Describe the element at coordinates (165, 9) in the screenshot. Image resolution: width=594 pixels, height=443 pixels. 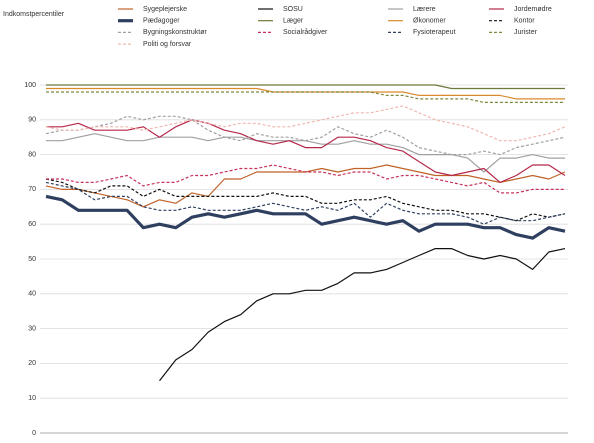
I see `legend-label: Sygeplejerske` at that location.